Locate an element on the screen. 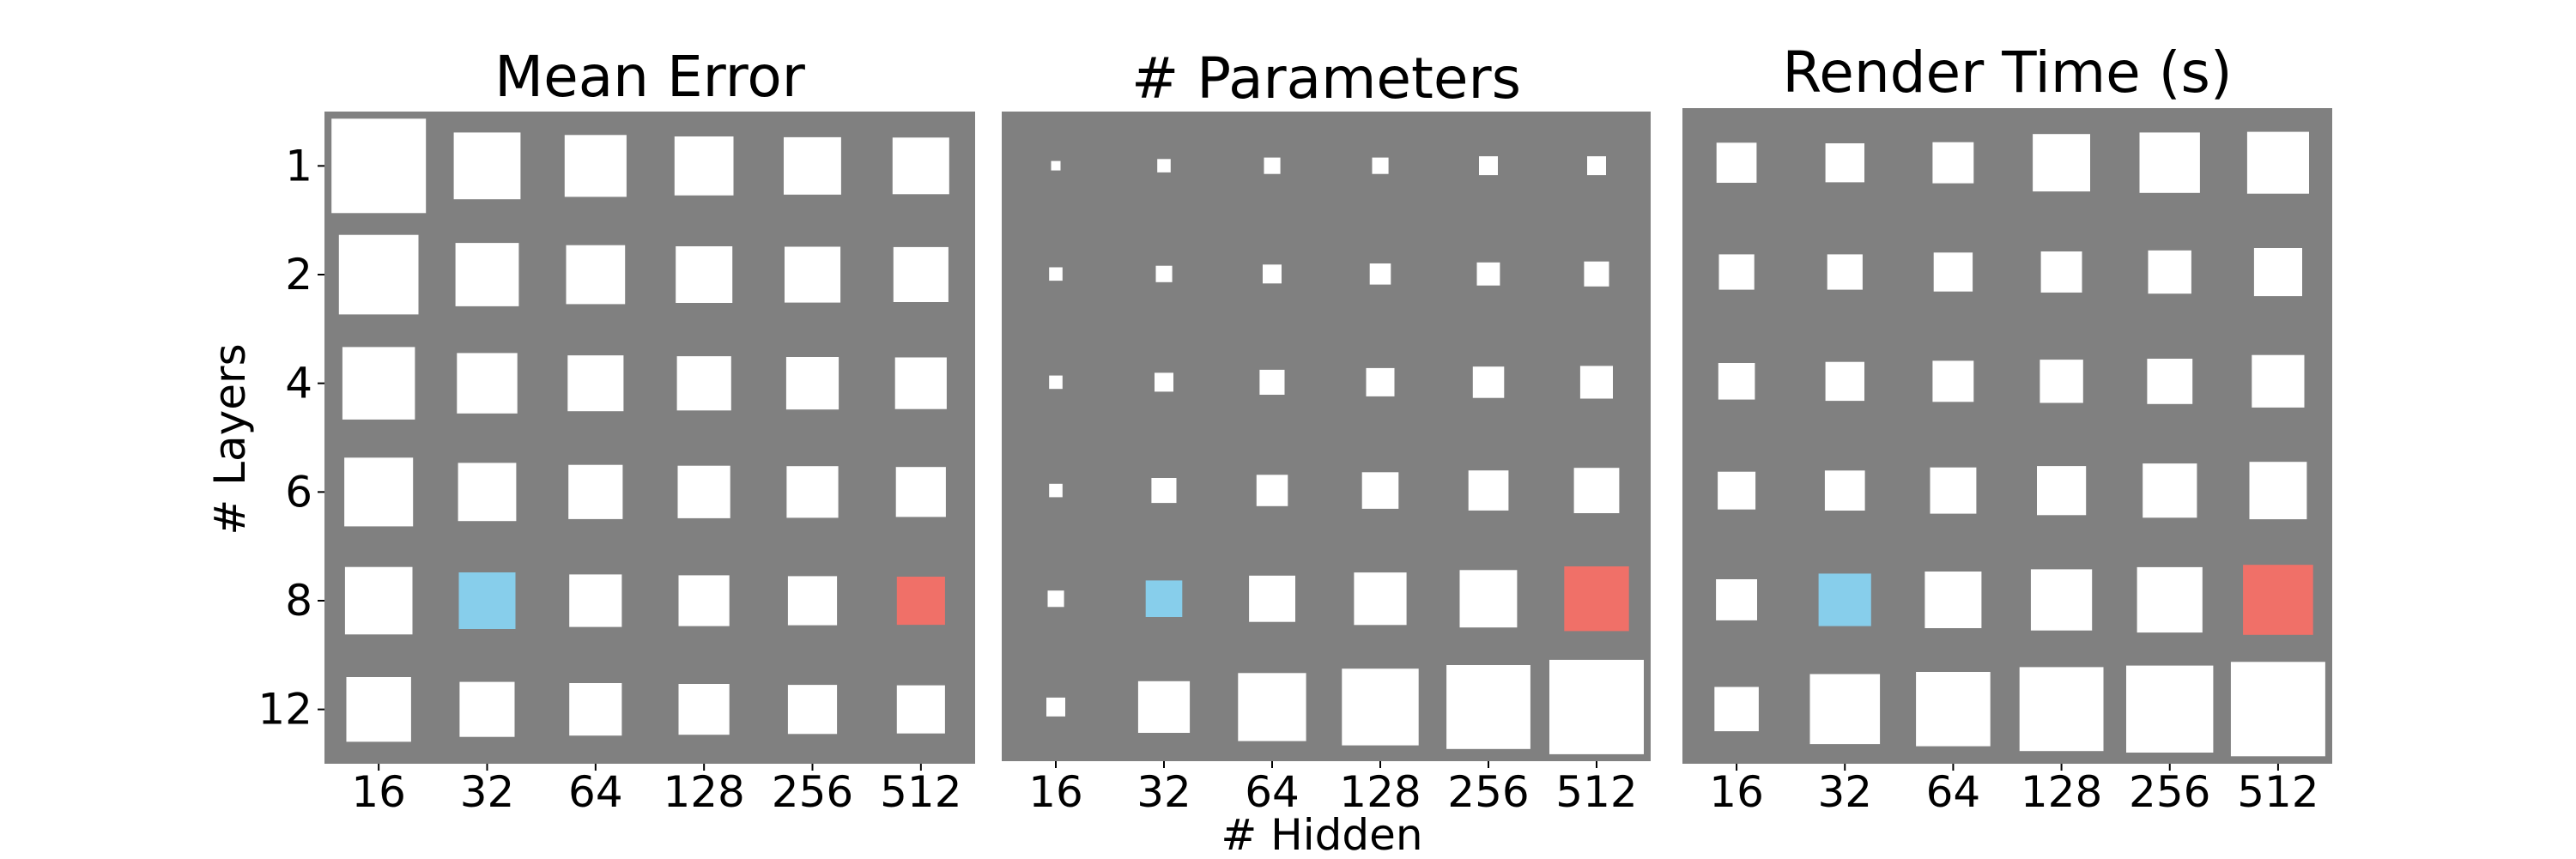  cell-8x16 is located at coordinates (1055, 599).